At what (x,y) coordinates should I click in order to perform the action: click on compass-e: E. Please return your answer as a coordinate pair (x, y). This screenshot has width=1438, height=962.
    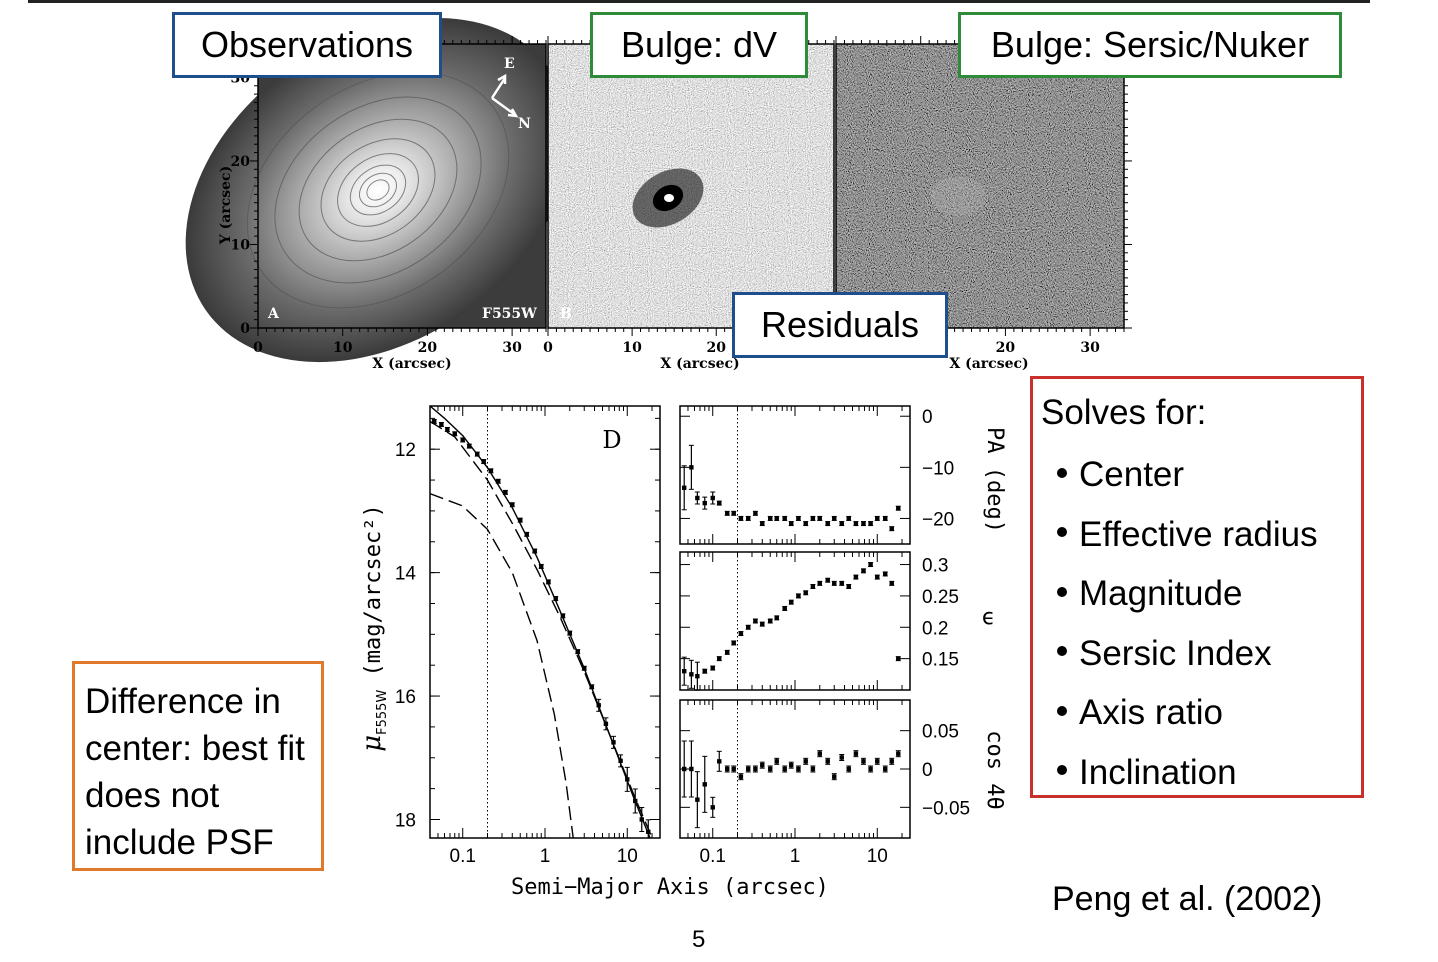
    Looking at the image, I should click on (509, 64).